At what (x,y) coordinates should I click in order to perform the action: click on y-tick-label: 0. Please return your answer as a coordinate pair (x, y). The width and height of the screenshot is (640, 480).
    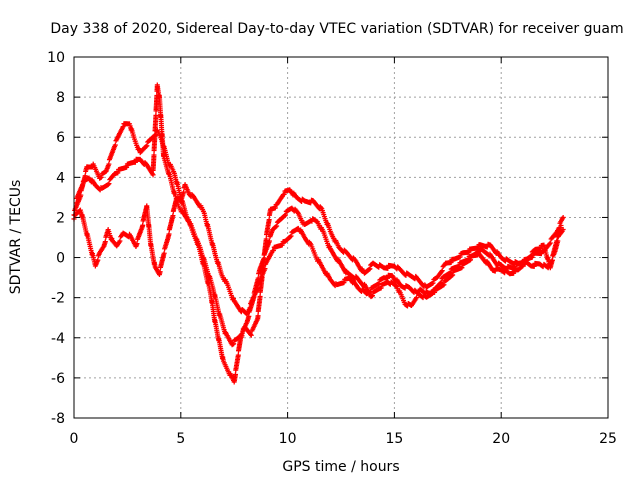
    Looking at the image, I should click on (60, 259).